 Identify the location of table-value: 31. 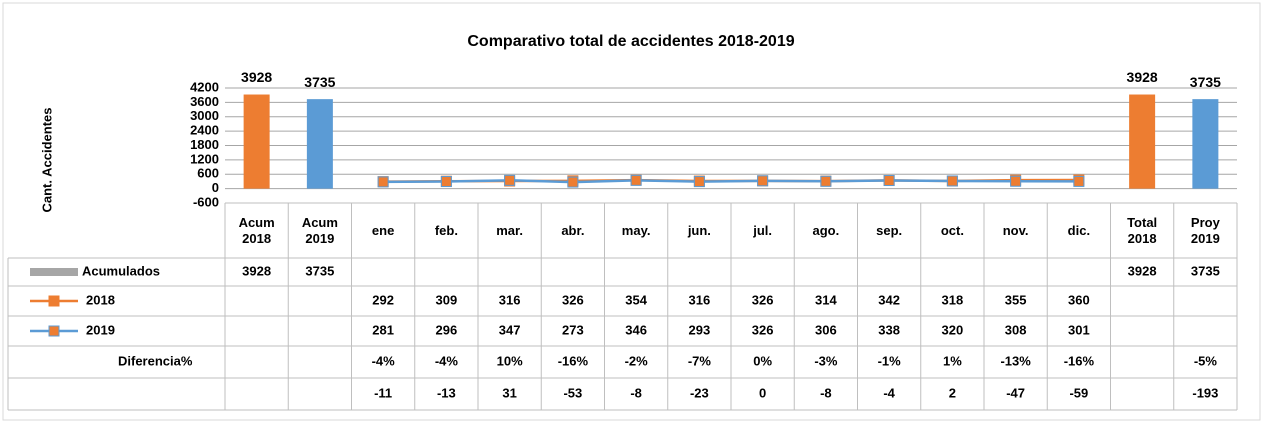
(509, 392).